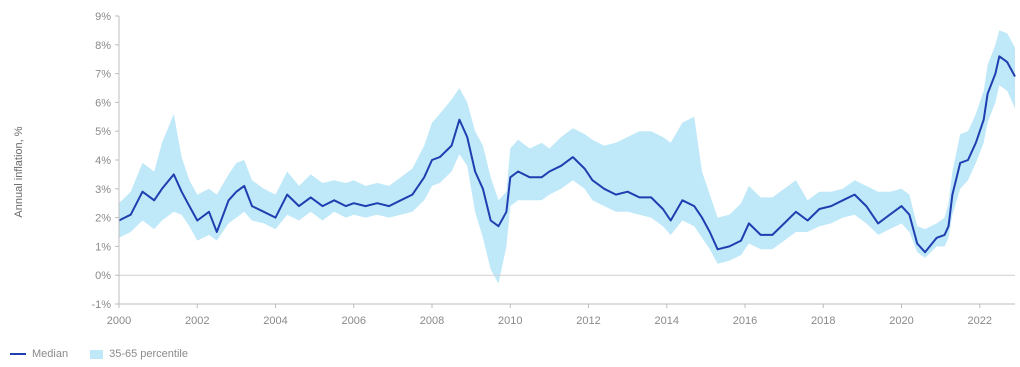  Describe the element at coordinates (275, 321) in the screenshot. I see `x-tick-label: 2004` at that location.